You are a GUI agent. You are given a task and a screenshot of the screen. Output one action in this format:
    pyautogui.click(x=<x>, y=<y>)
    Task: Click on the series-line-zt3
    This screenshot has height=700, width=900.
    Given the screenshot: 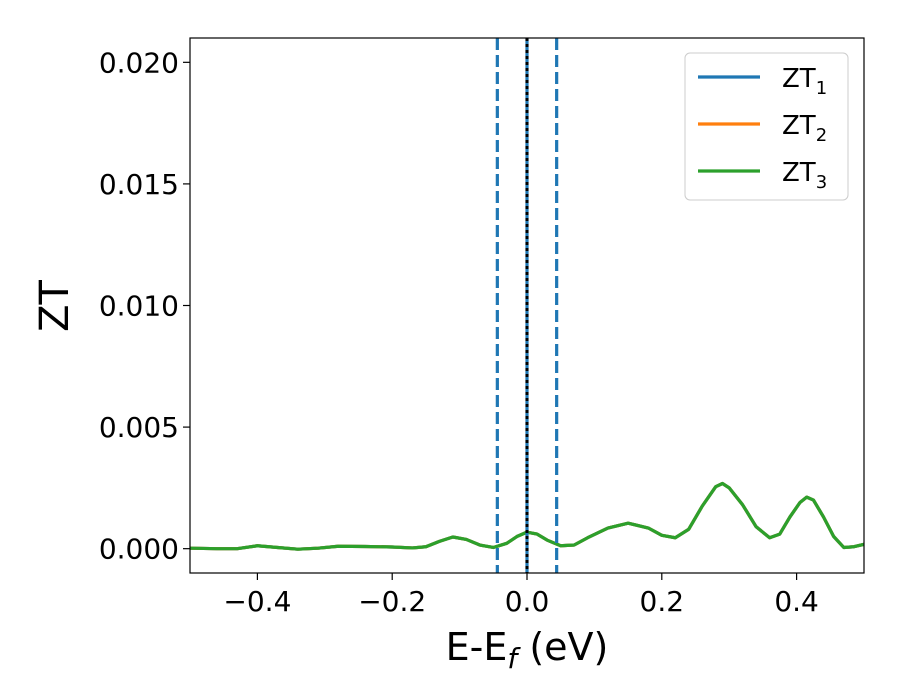 What is the action you would take?
    pyautogui.click(x=527, y=516)
    